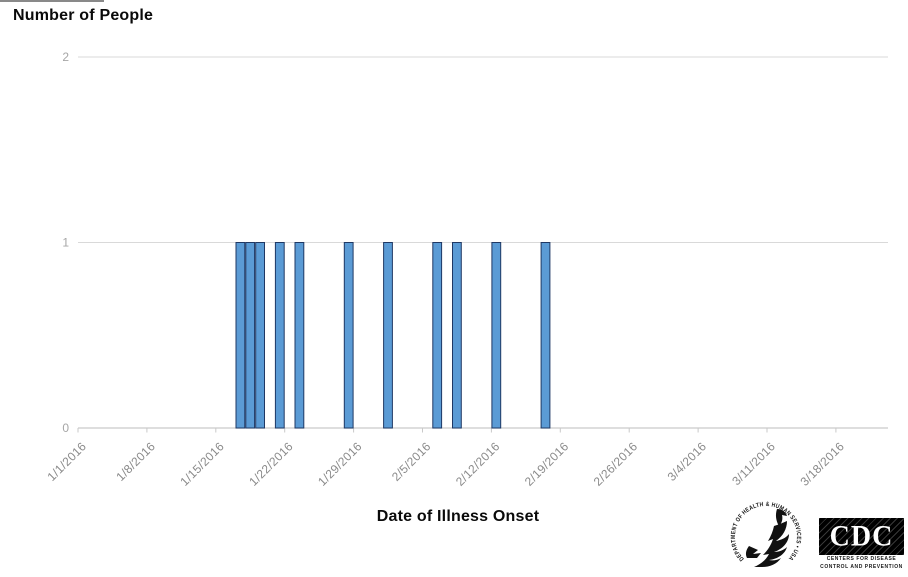  What do you see at coordinates (616, 464) in the screenshot?
I see `x-tick-label: 2/26/2016` at bounding box center [616, 464].